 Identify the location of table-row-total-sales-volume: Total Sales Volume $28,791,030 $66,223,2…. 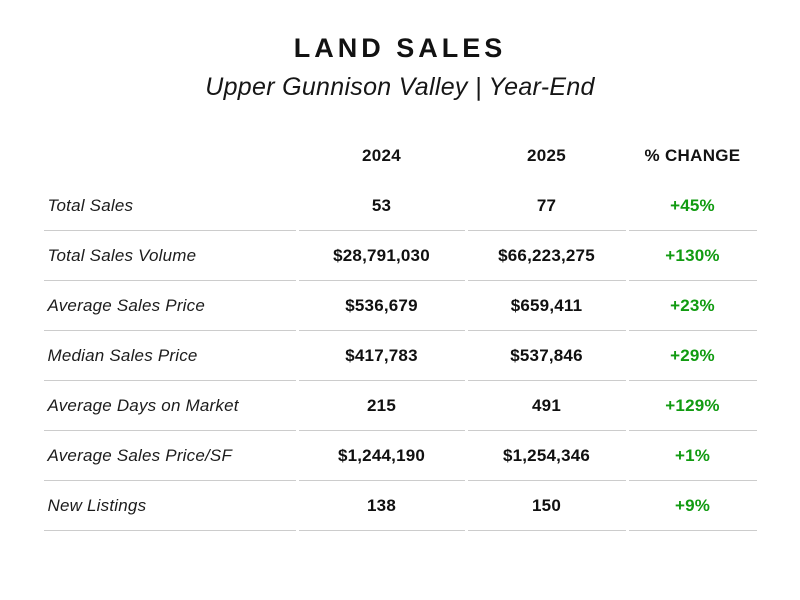
(400, 256).